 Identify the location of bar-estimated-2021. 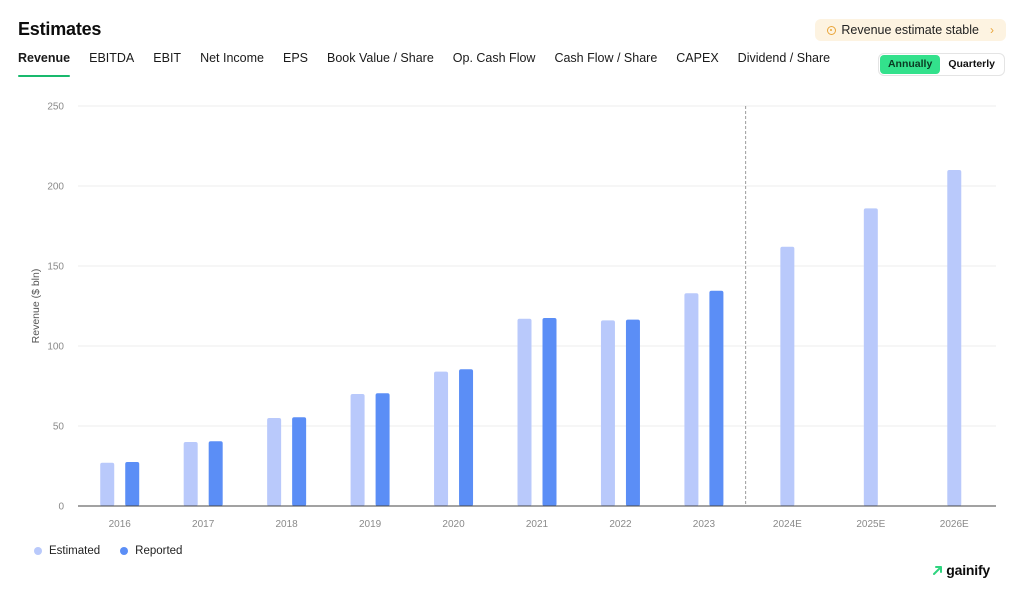
(524, 412).